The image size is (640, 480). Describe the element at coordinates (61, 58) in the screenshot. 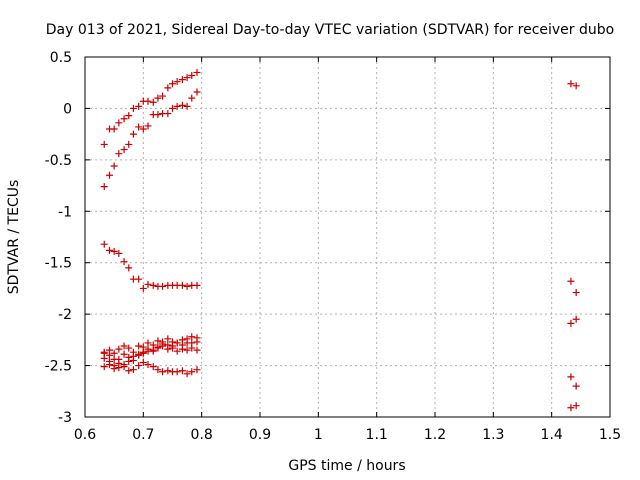

I see `y-tick-label: 0.5` at that location.